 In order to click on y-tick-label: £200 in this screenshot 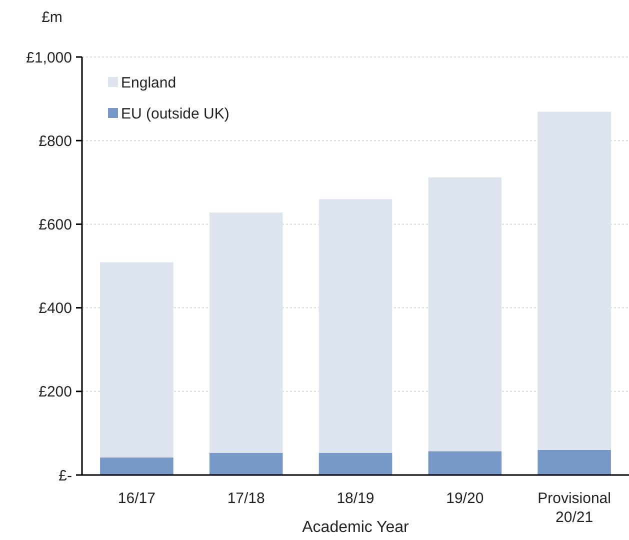, I will do `click(55, 392)`.